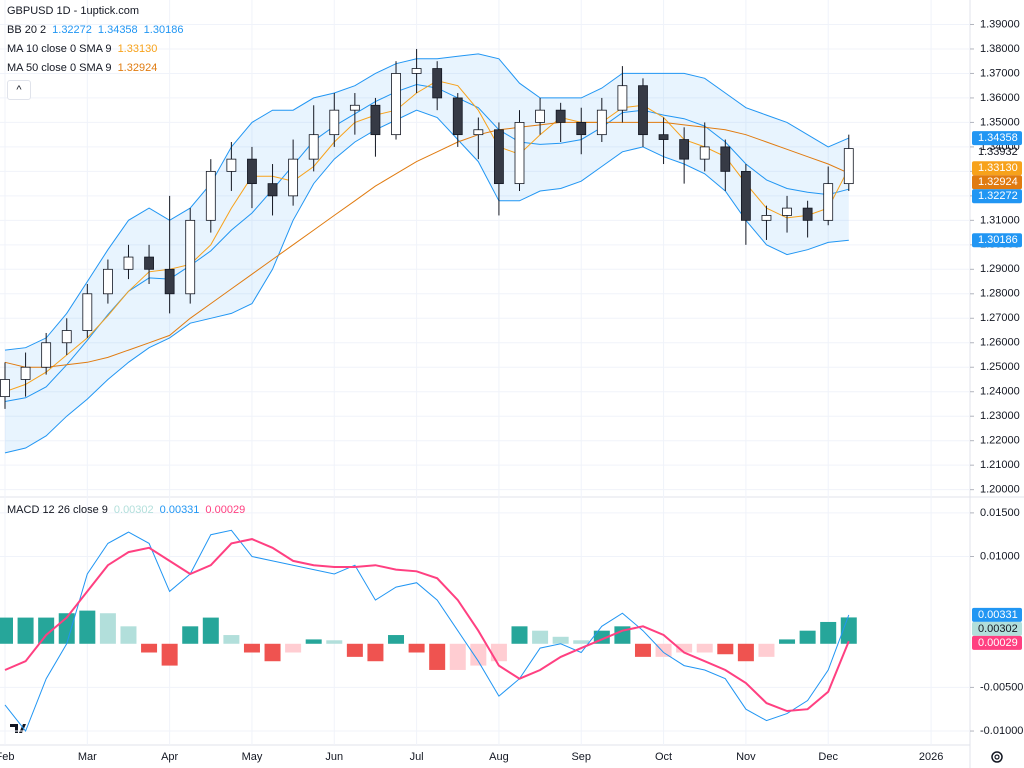 Image resolution: width=1024 pixels, height=768 pixels. I want to click on y-tick-label: 1.21000, so click(1000, 465).